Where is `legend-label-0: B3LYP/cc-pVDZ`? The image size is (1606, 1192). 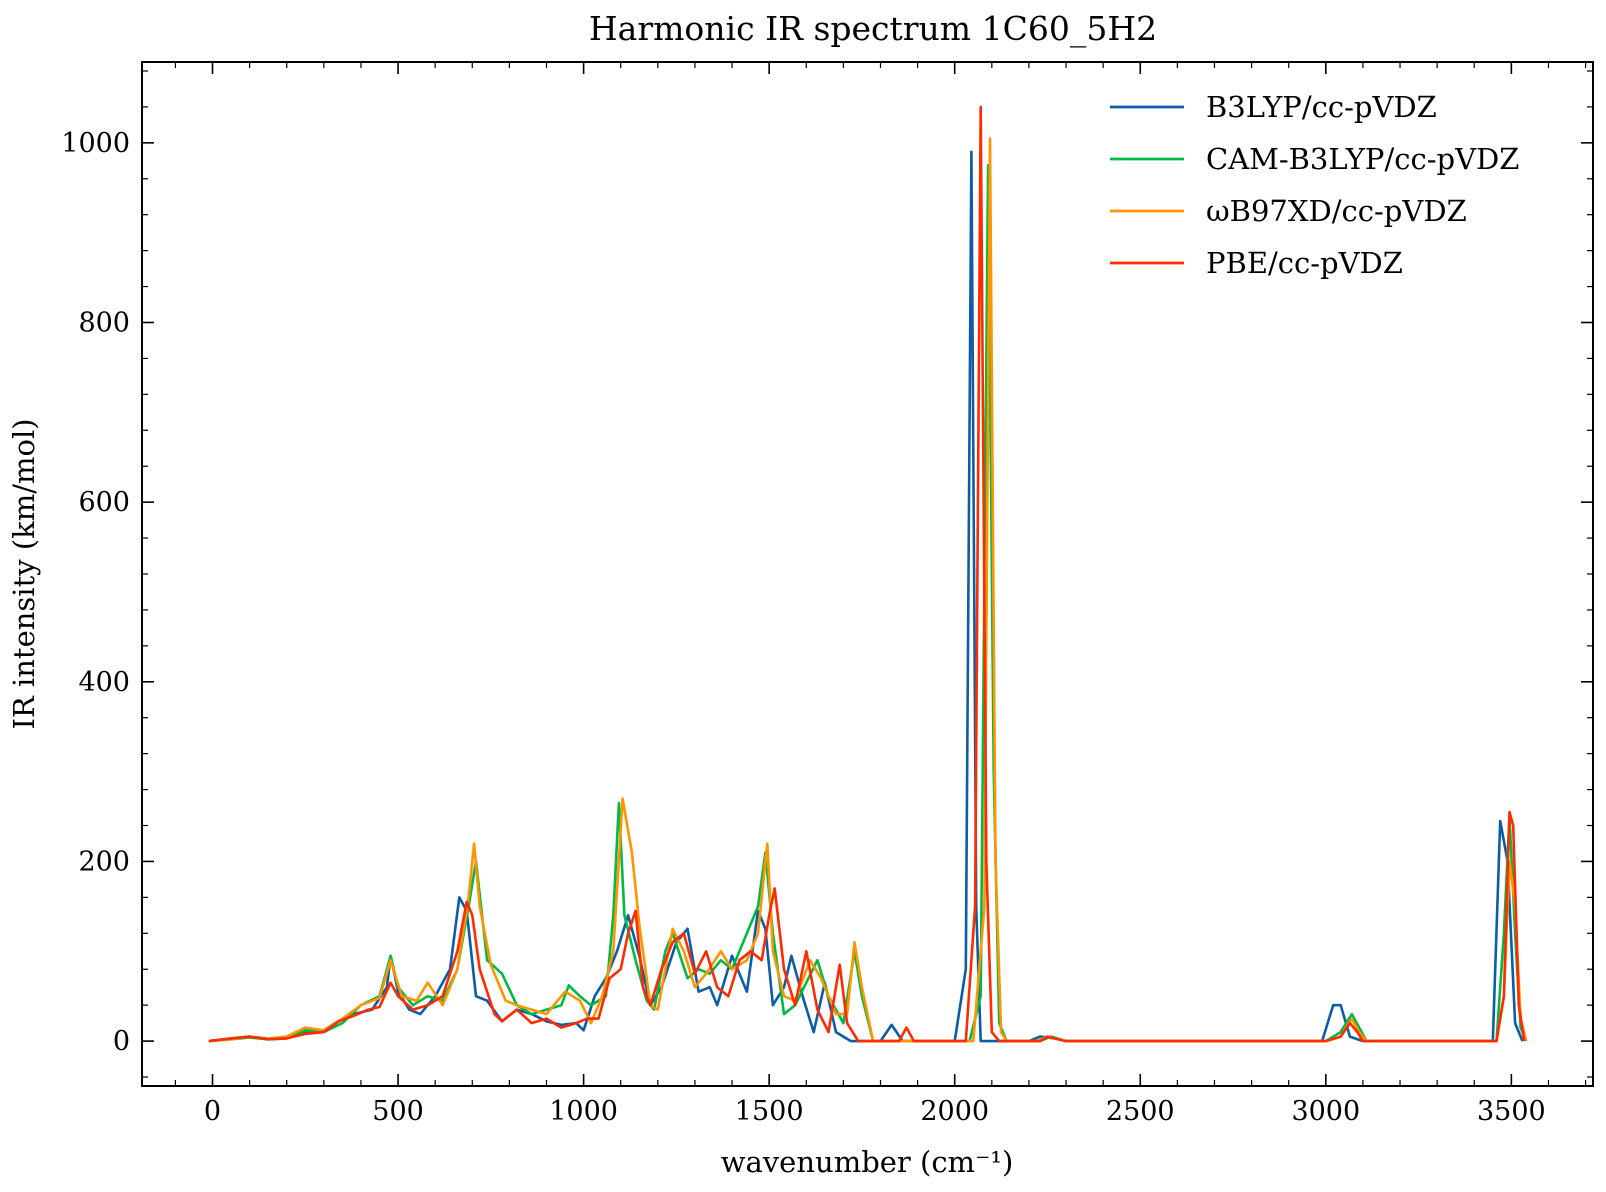
legend-label-0: B3LYP/cc-pVDZ is located at coordinates (1321, 107).